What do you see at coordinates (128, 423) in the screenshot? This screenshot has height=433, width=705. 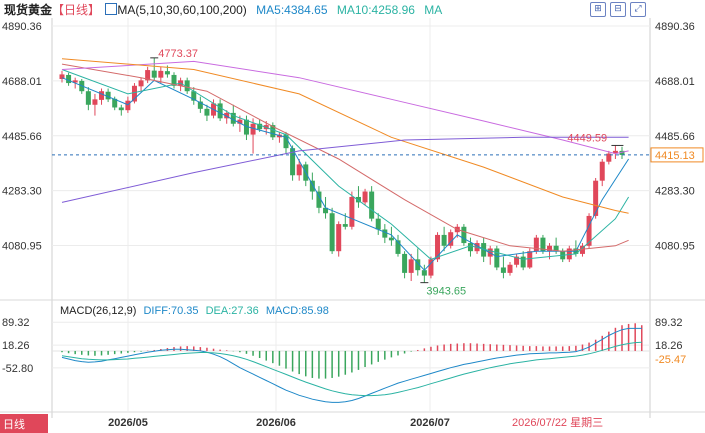 I see `x-label-0: 2026/05` at bounding box center [128, 423].